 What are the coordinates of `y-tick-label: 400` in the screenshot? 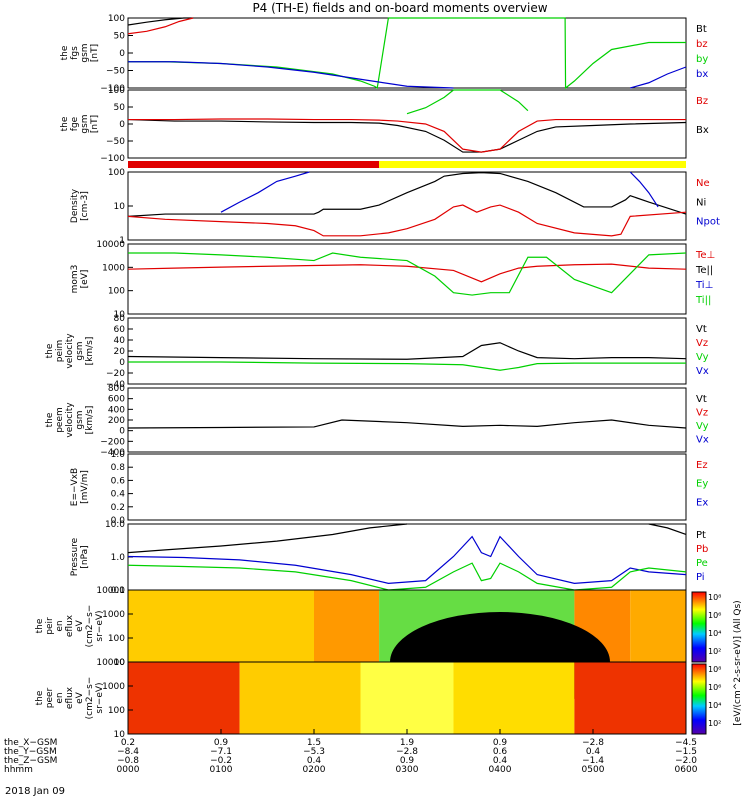 It's located at (116, 410).